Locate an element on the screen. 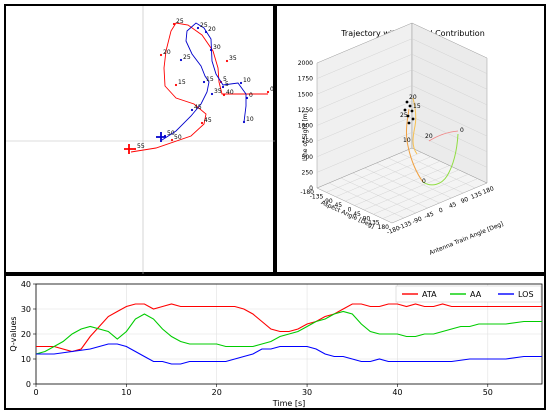 The width and height of the screenshot is (550, 414). z-tick-label: 0 is located at coordinates (311, 188).